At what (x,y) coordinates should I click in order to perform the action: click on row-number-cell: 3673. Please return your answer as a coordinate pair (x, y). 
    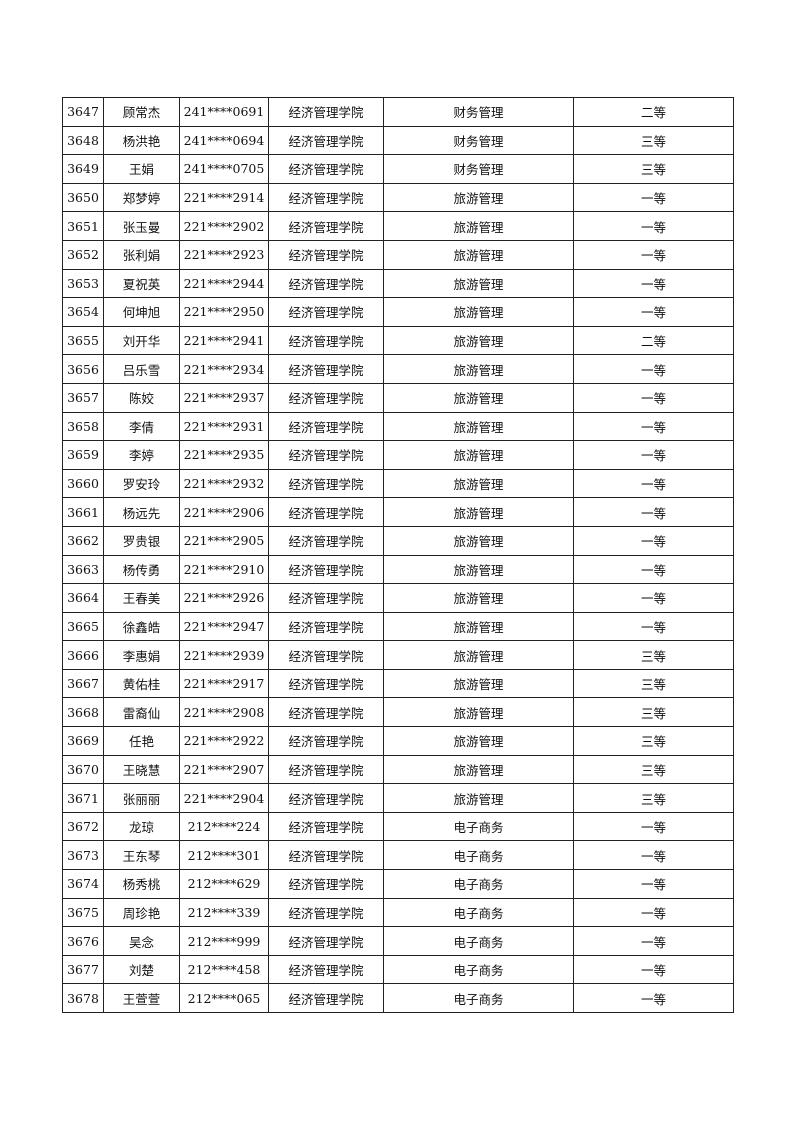
    Looking at the image, I should click on (83, 855).